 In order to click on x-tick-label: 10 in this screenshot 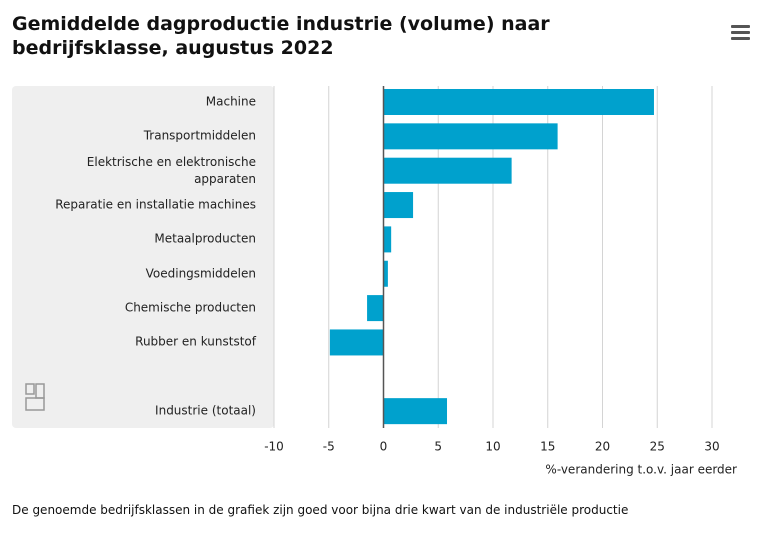, I will do `click(492, 447)`.